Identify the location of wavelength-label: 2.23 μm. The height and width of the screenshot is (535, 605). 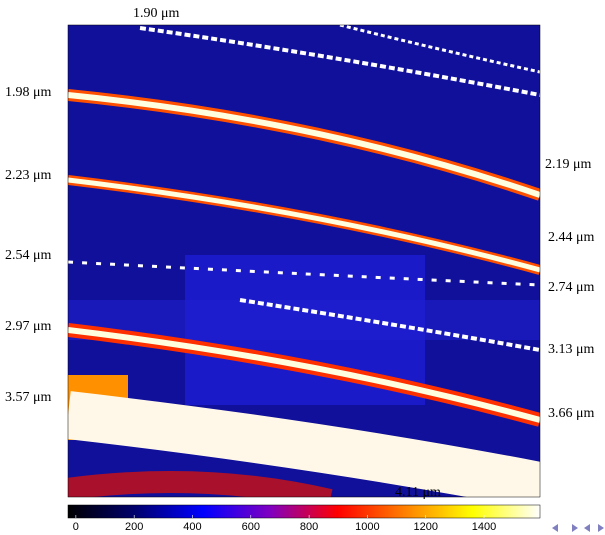
(28, 175).